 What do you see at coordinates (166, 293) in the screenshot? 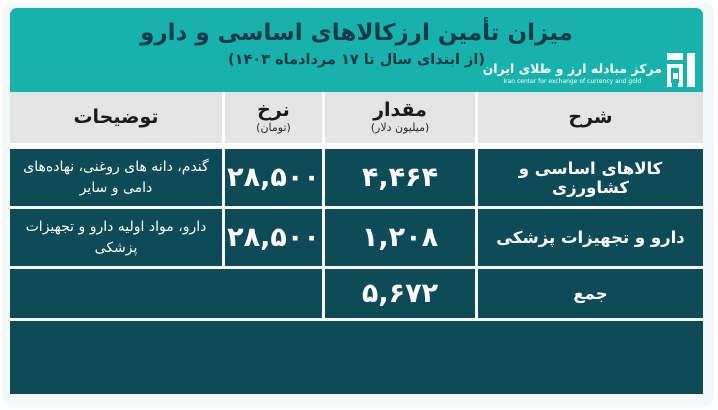
I see `cell-total-empty` at bounding box center [166, 293].